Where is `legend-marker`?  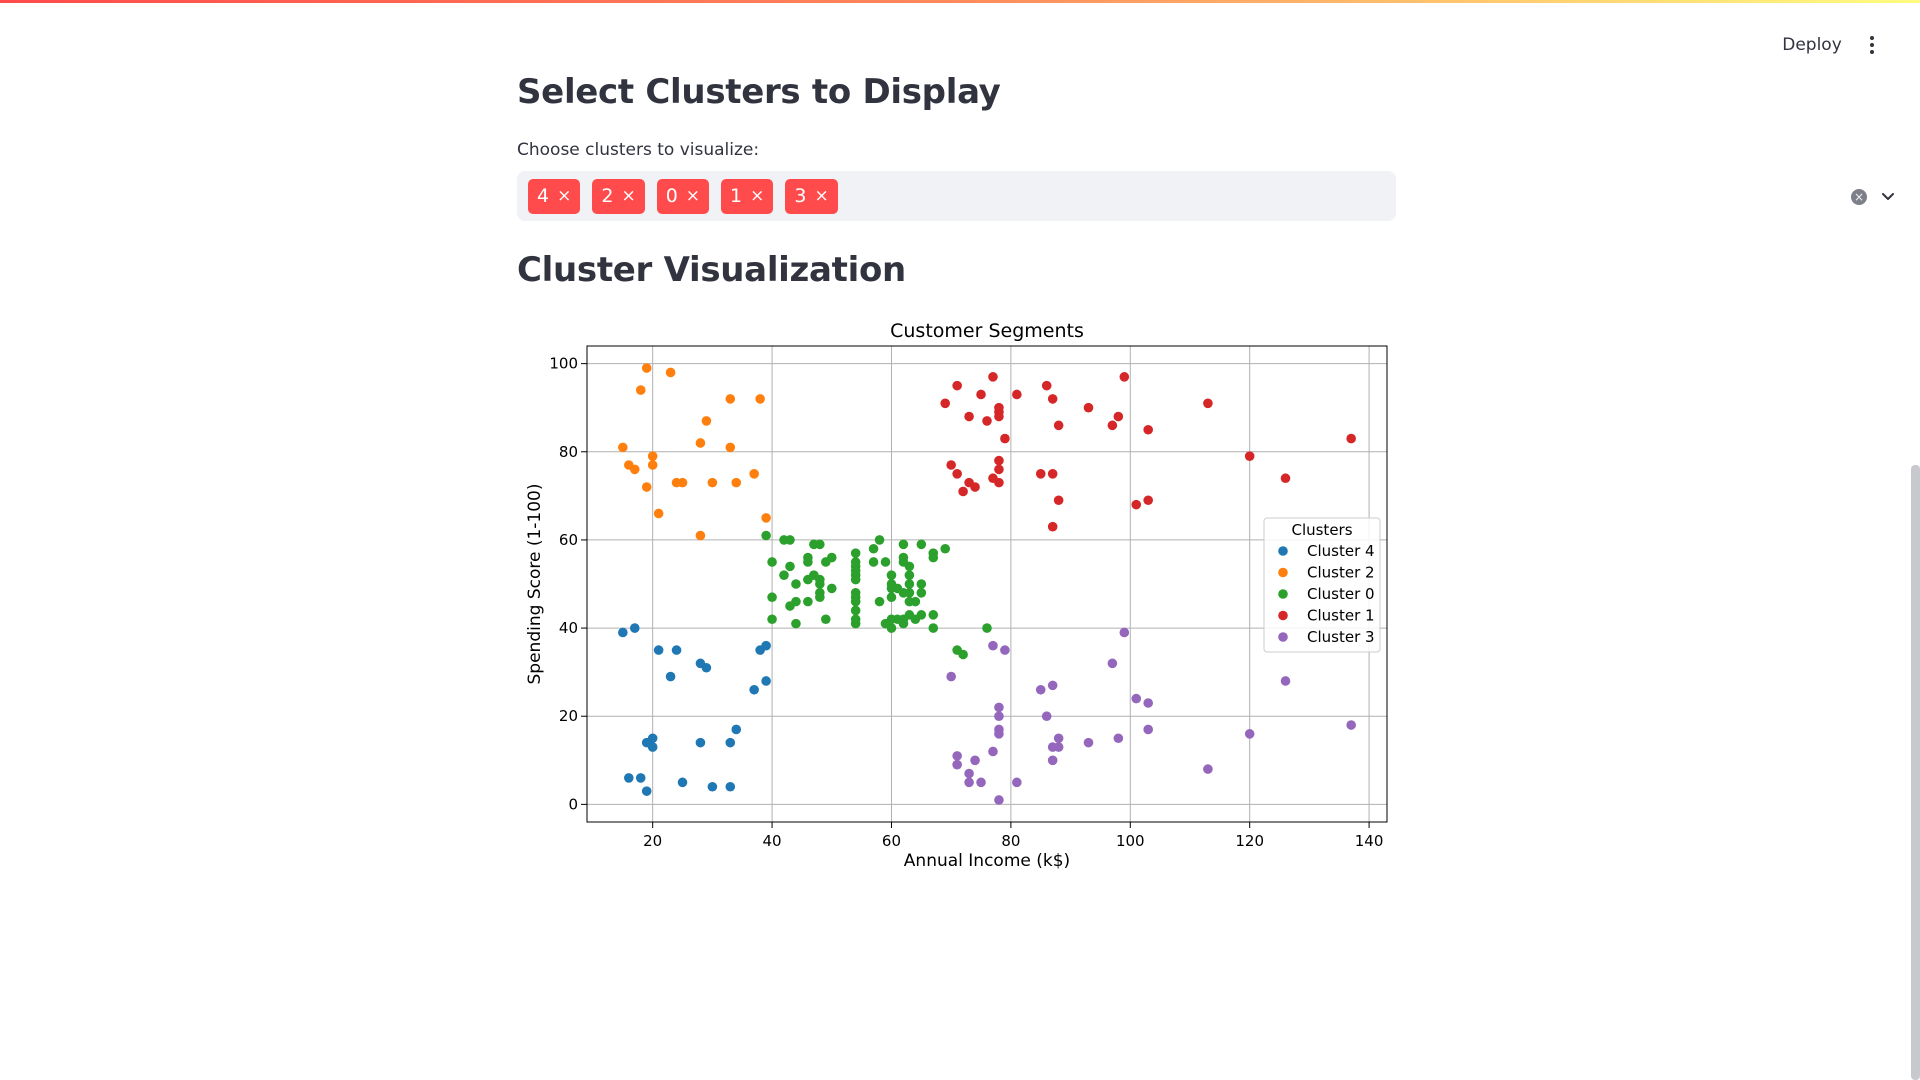
legend-marker is located at coordinates (1283, 572).